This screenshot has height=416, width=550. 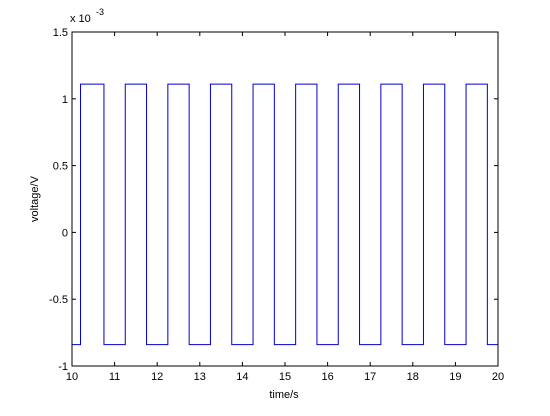 What do you see at coordinates (58, 300) in the screenshot?
I see `y-tick-label: -0.5` at bounding box center [58, 300].